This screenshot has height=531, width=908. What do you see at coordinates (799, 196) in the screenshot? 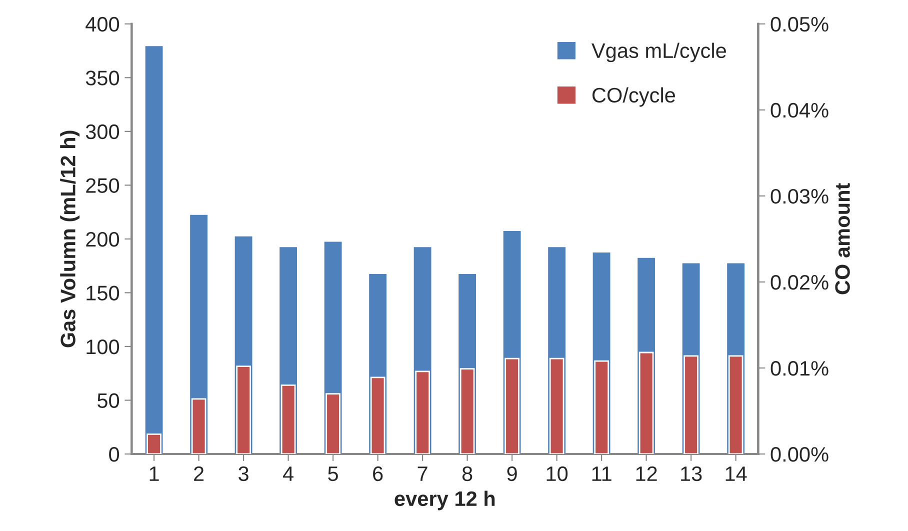
I see `y2-tick-label: 0.03%` at bounding box center [799, 196].